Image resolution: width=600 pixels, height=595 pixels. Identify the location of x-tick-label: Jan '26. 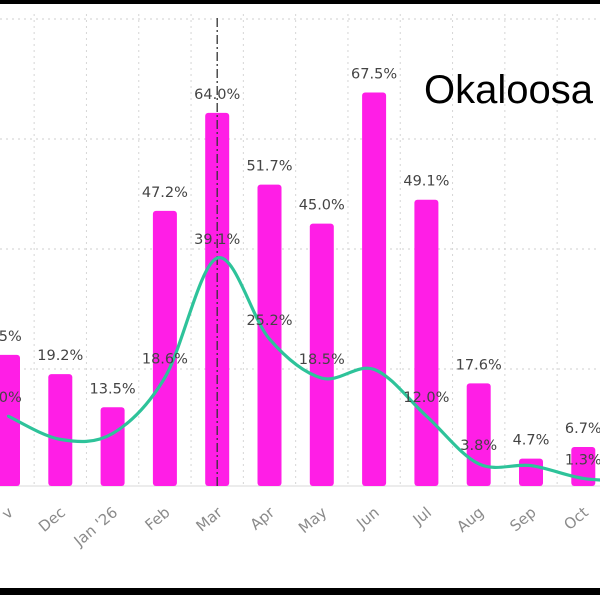
(95, 526).